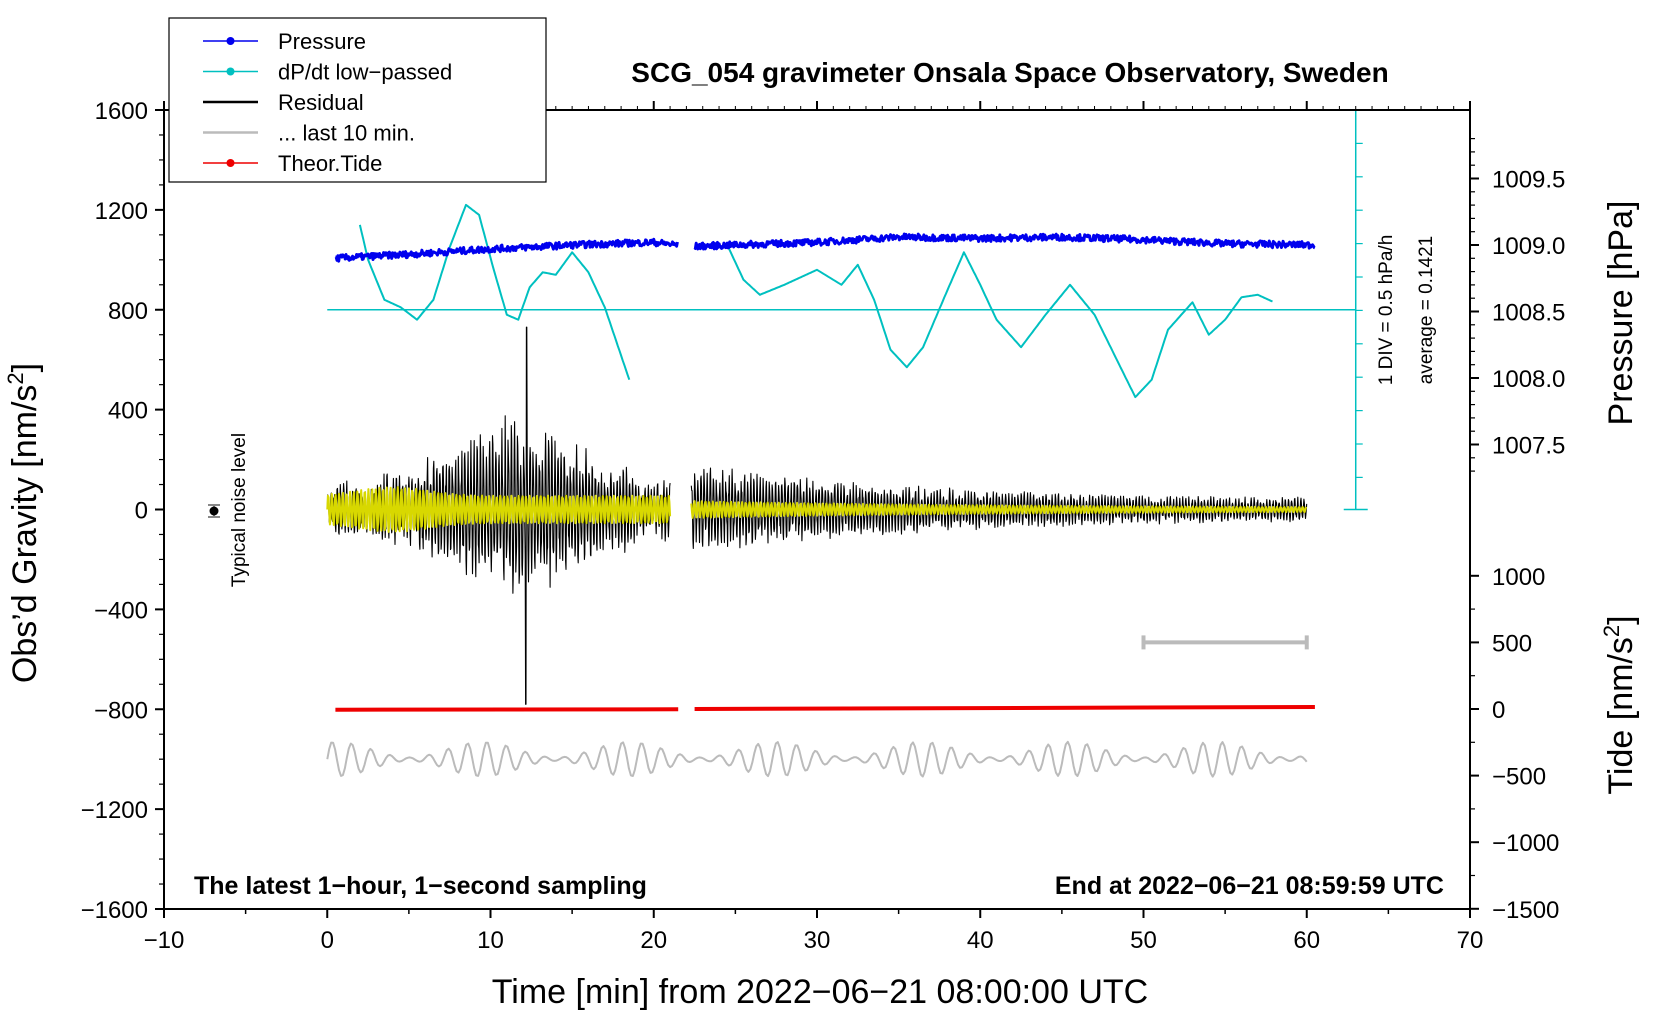  Describe the element at coordinates (1386, 310) in the screenshot. I see `pressure-scale-label: 1 DIV = 0.5 hPa/h` at that location.